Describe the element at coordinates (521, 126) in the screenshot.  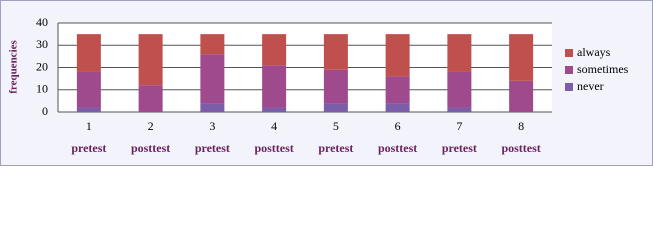
I see `x-tick-label: 8` at that location.